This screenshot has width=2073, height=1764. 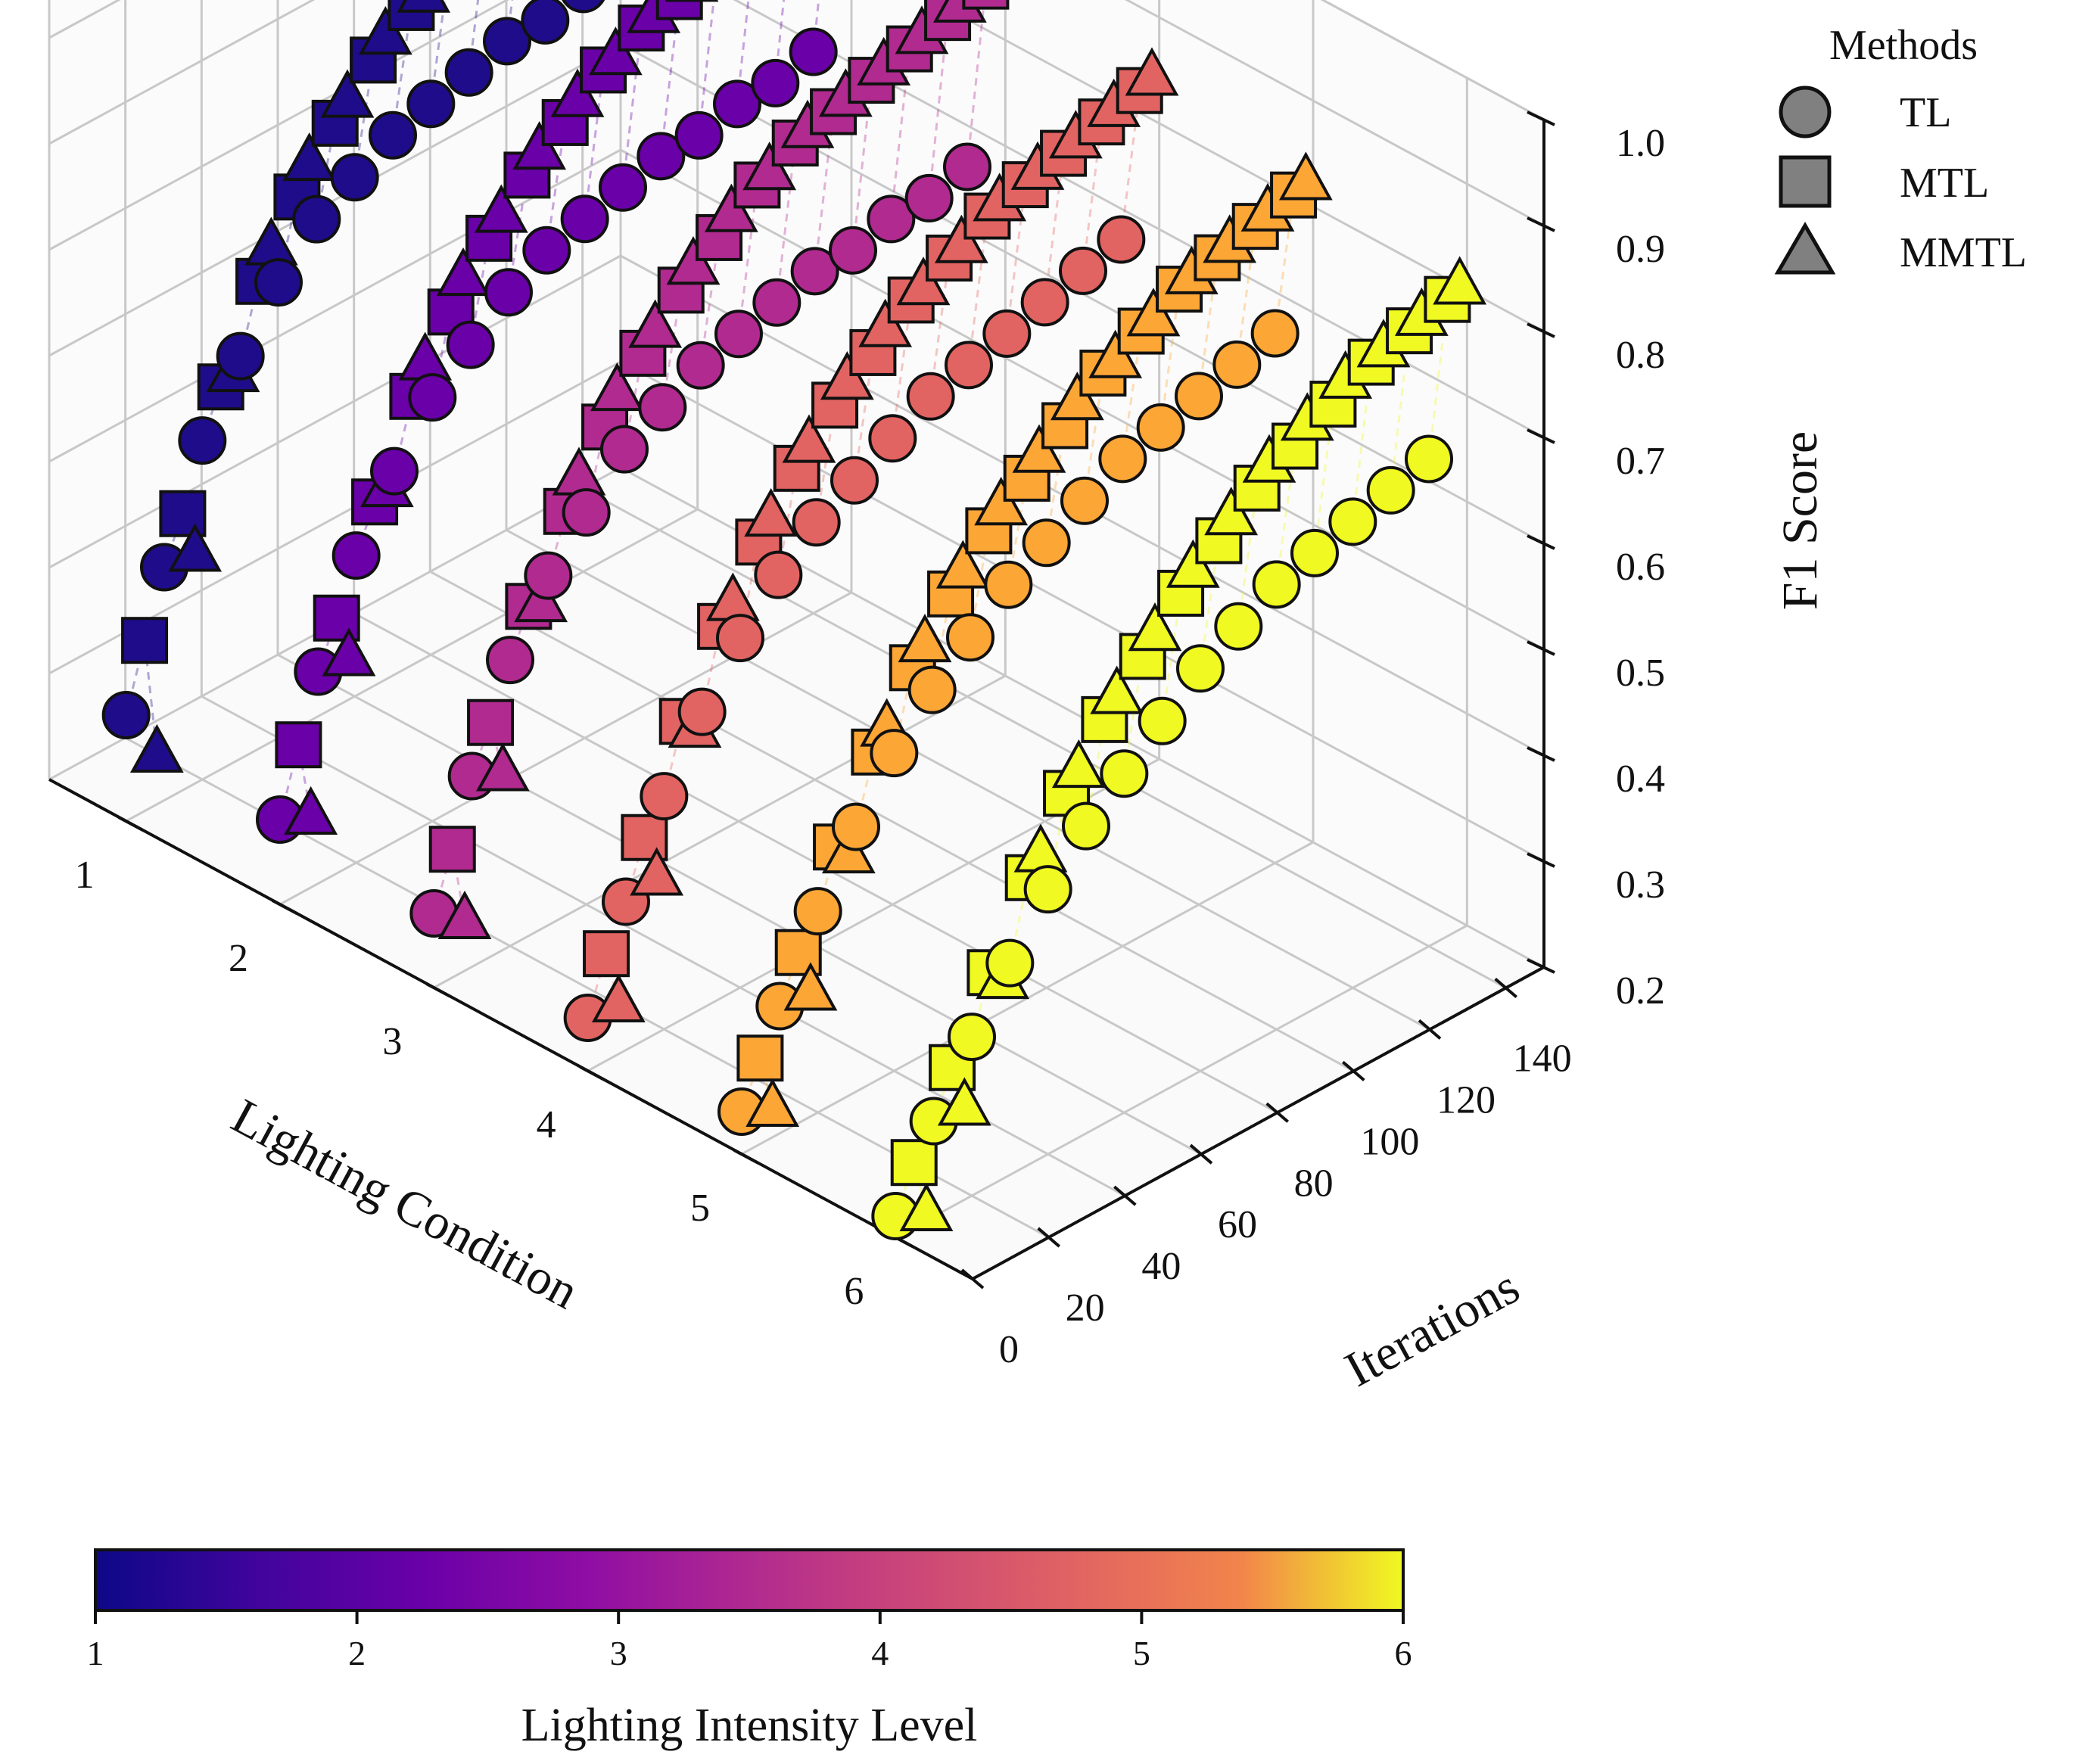 I want to click on legend-label-tl: TL, so click(x=1926, y=112).